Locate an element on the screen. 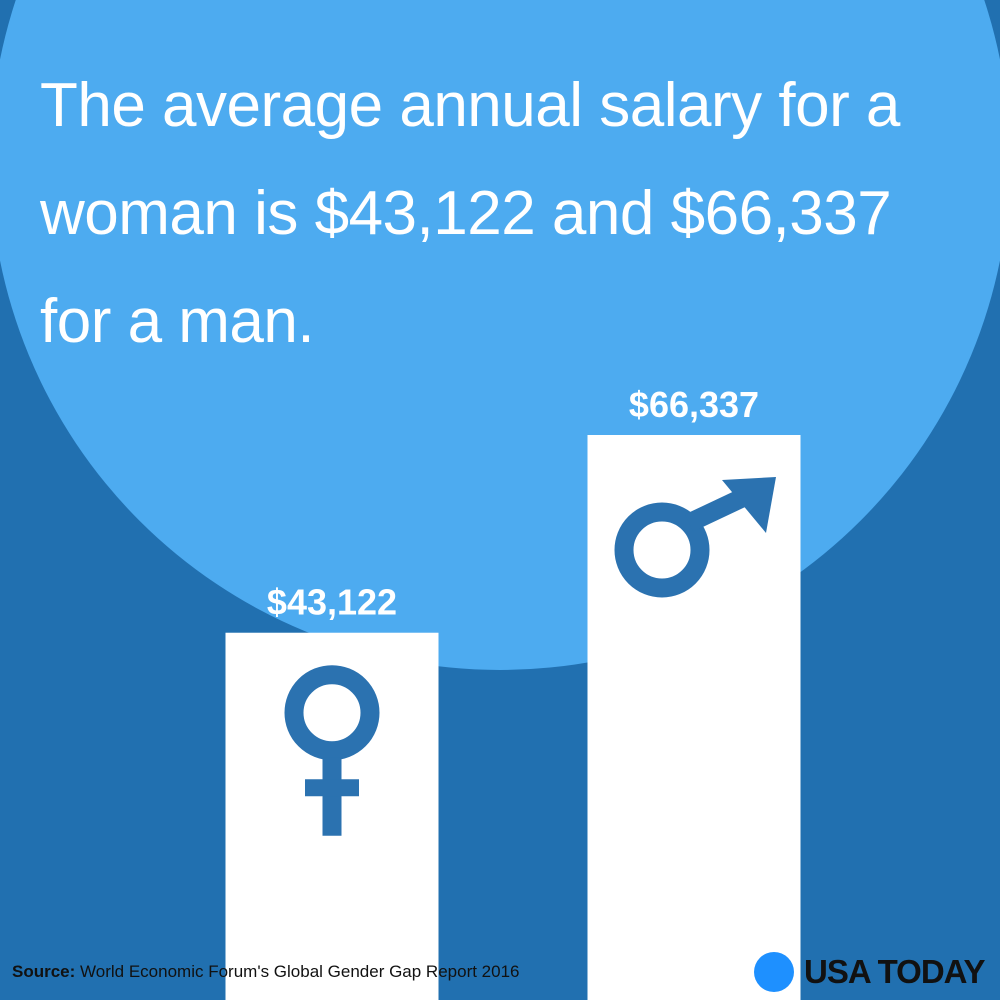 The height and width of the screenshot is (1000, 1000). logo-text: USA TODAY is located at coordinates (894, 971).